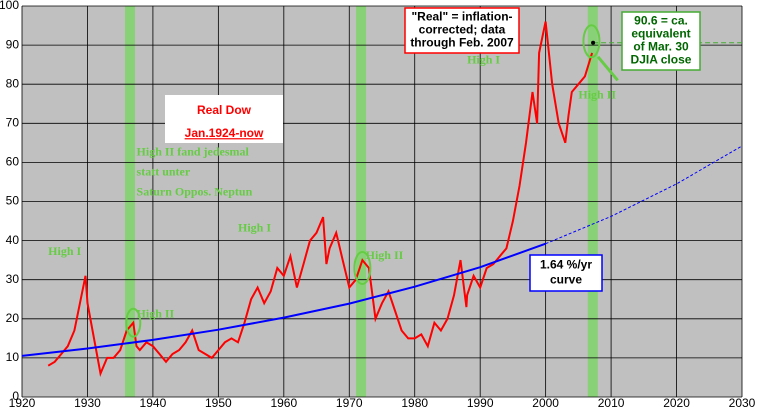 Image resolution: width=760 pixels, height=410 pixels. Describe the element at coordinates (13, 83) in the screenshot. I see `y-tick-label: 80` at that location.